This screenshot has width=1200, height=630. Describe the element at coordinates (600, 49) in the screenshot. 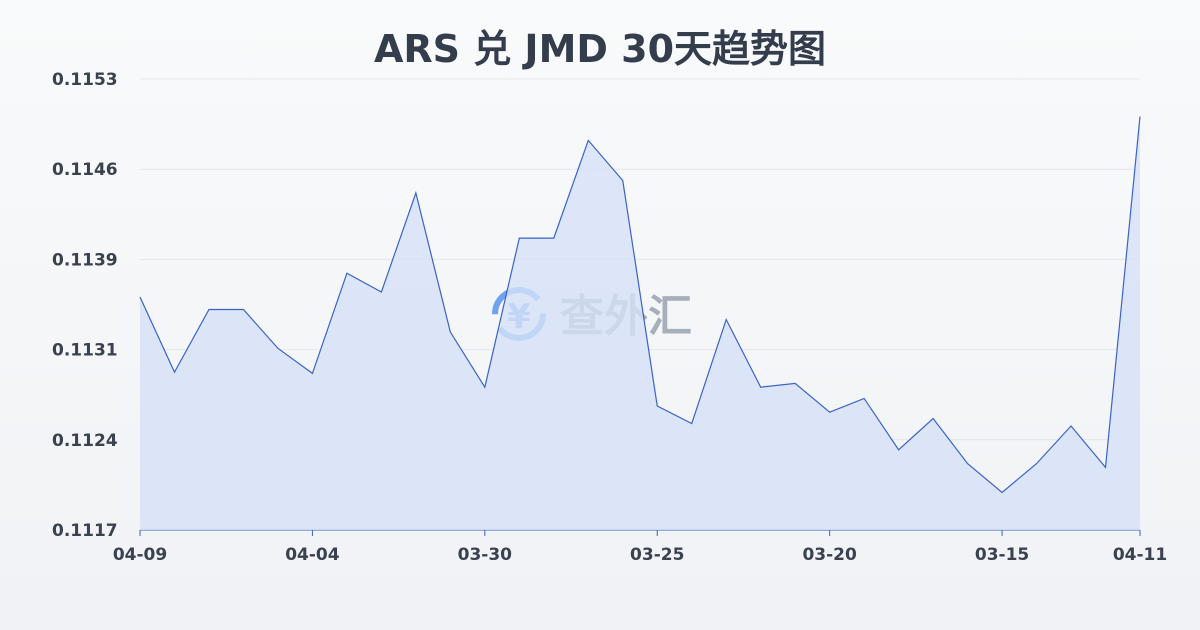

I see `chart-title: ARS 兑 JMD 30天趋势图` at that location.